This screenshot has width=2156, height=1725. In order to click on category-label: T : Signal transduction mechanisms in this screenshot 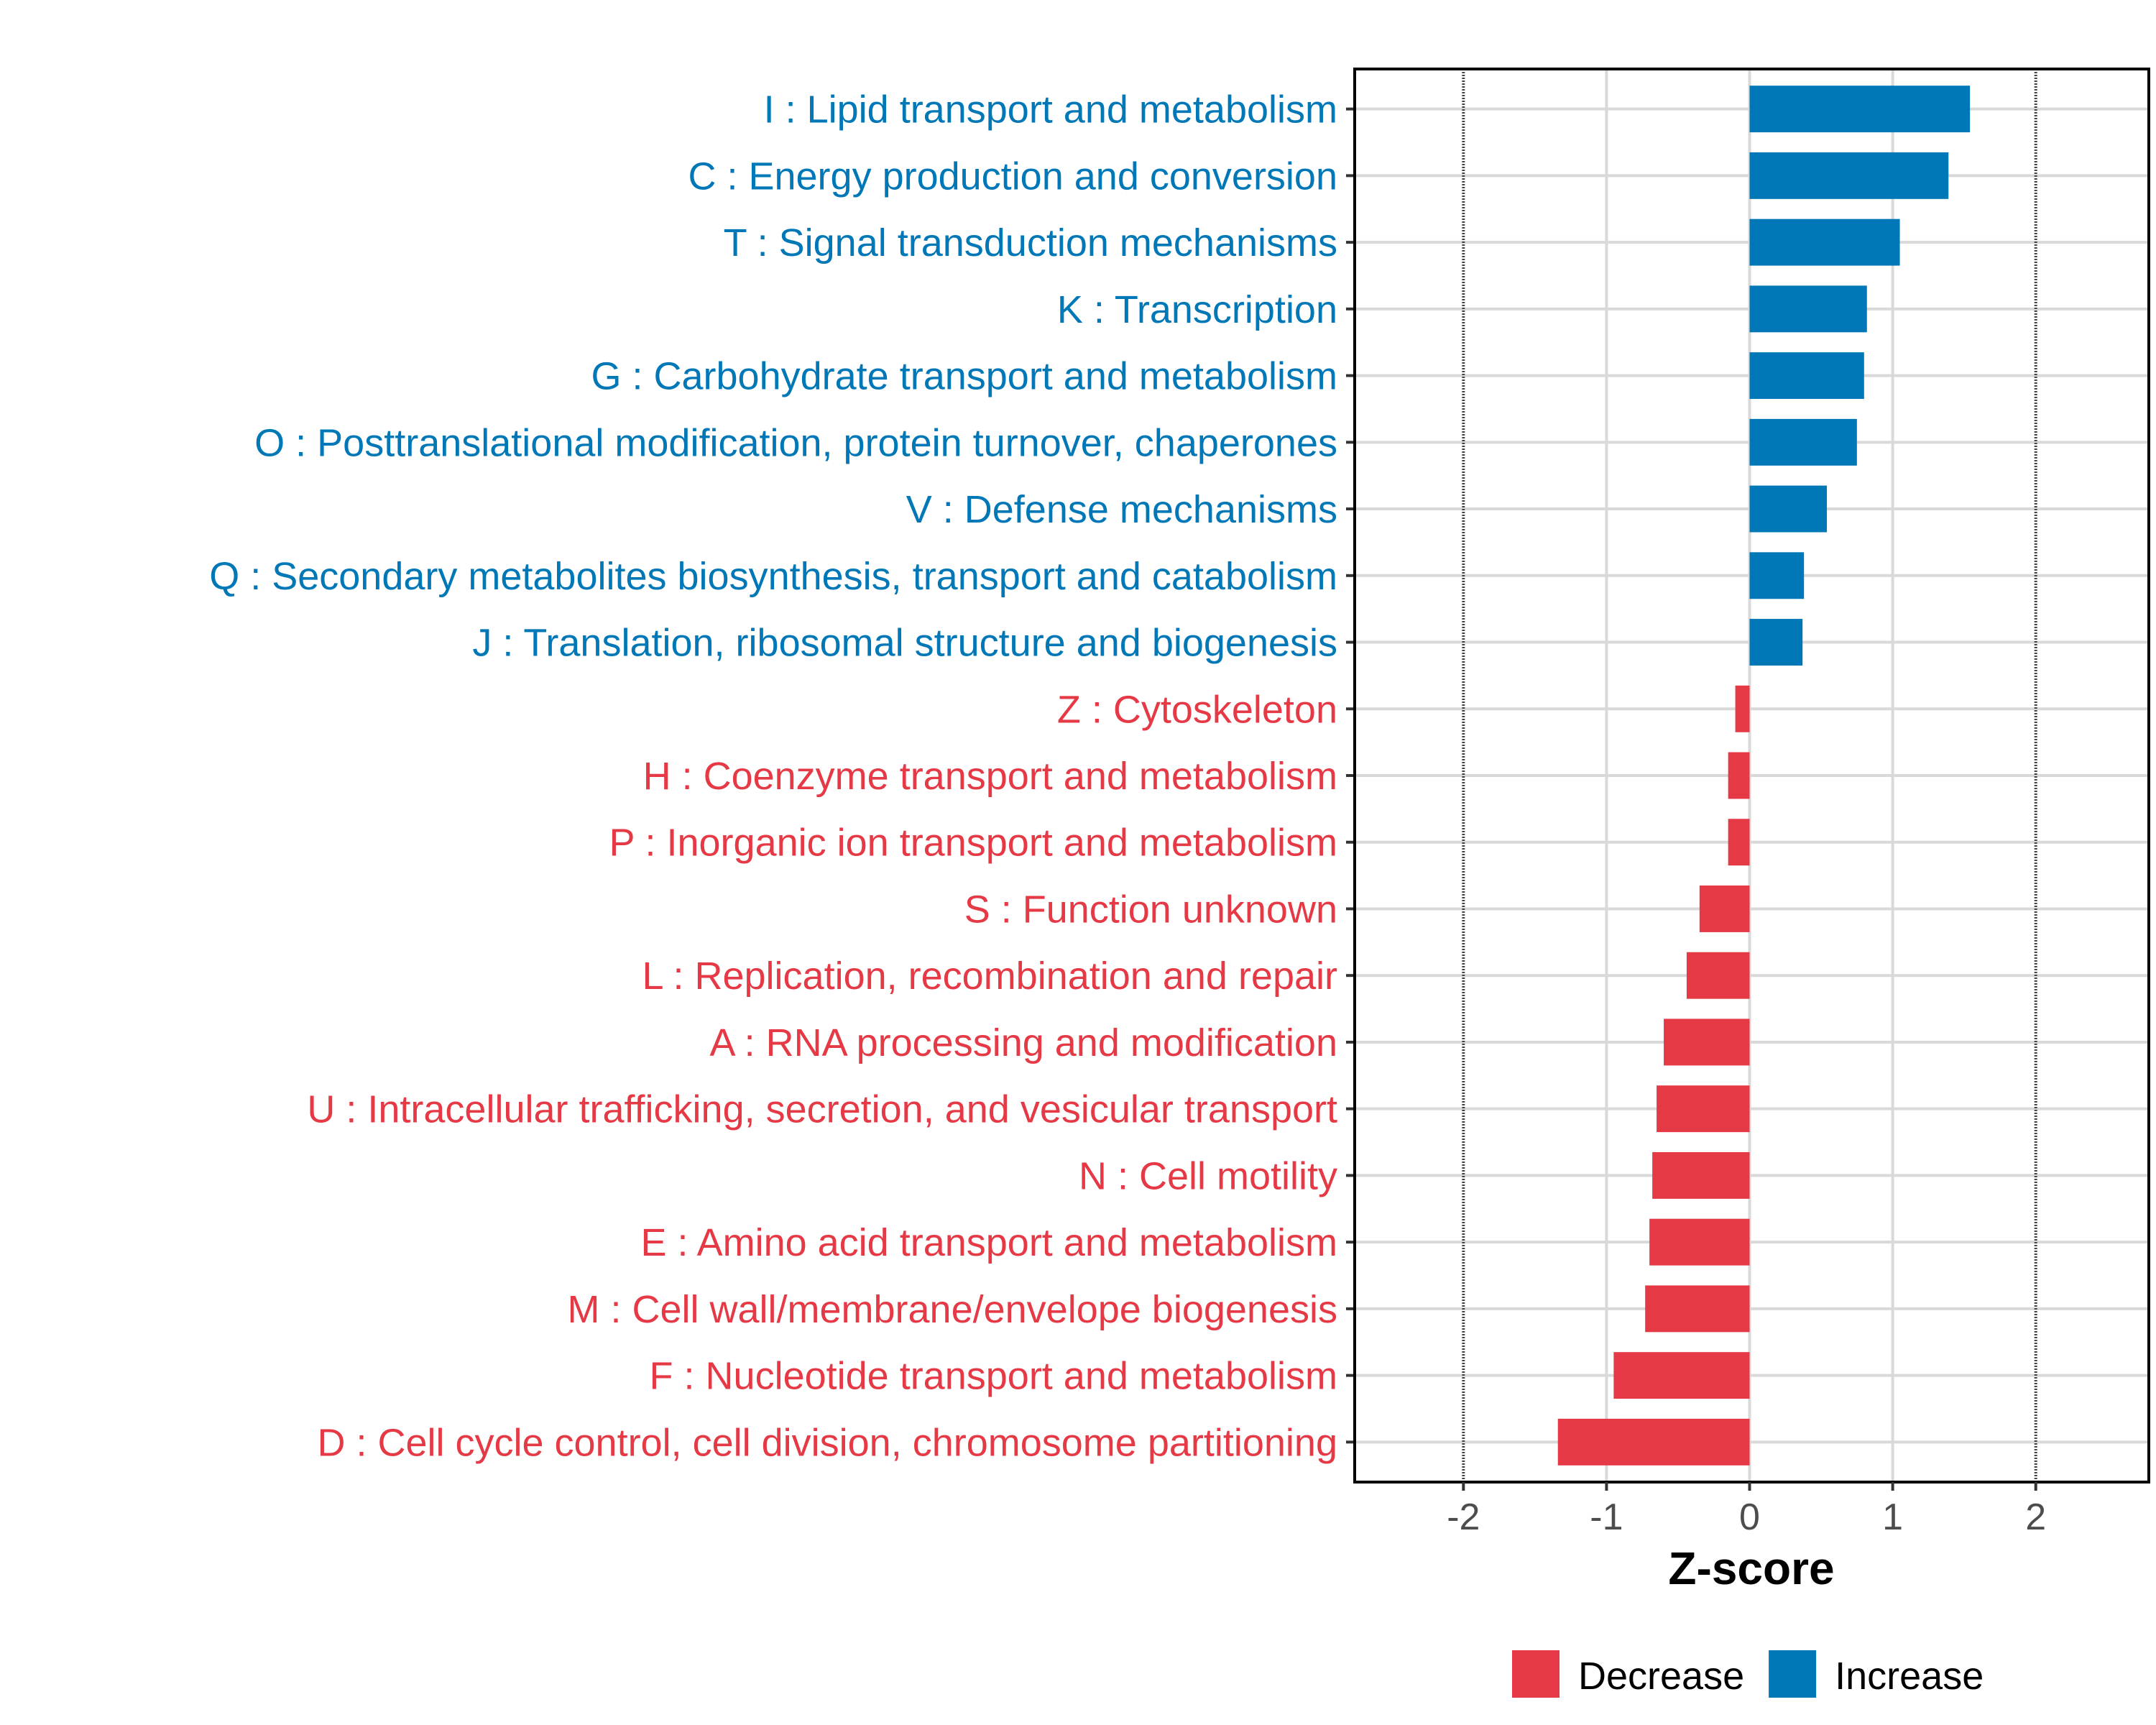, I will do `click(1030, 242)`.